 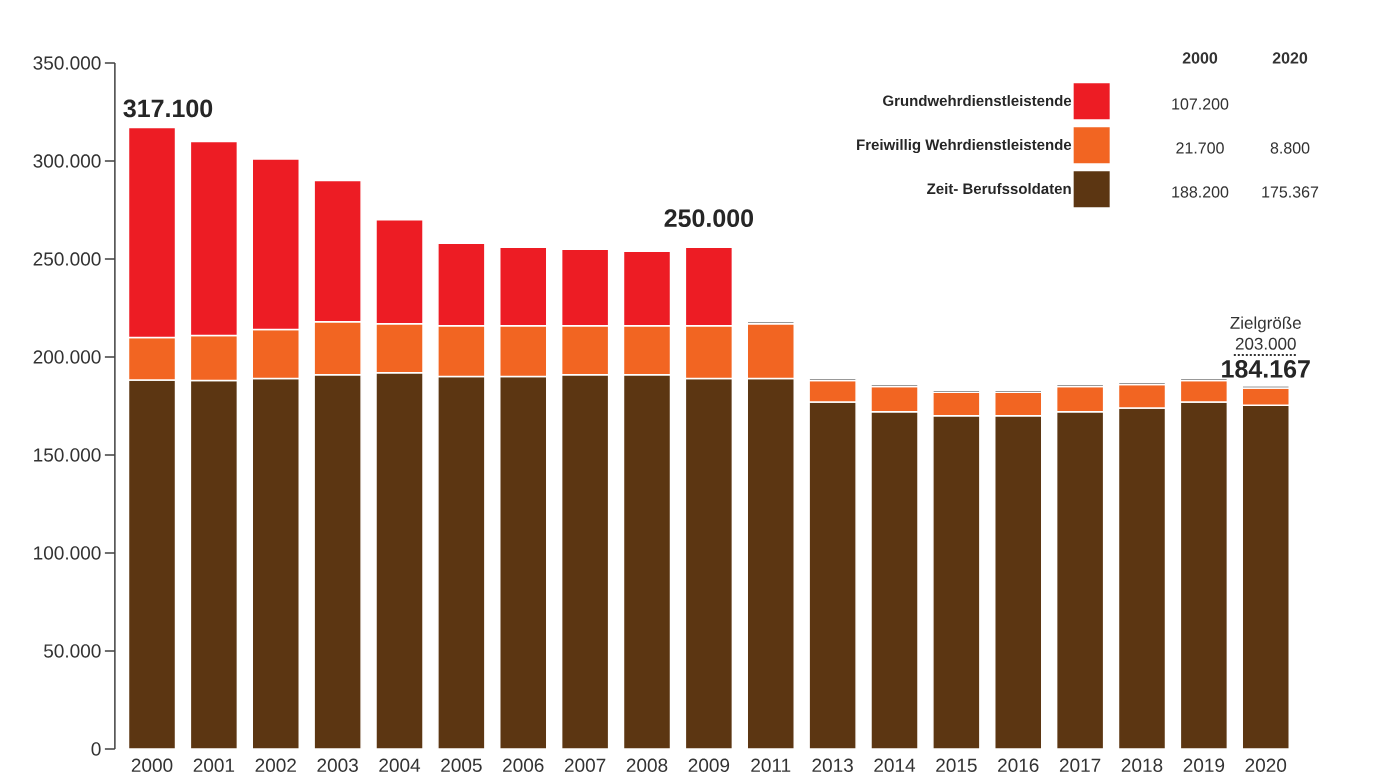 What do you see at coordinates (709, 765) in the screenshot?
I see `x-tick-label: 2009` at bounding box center [709, 765].